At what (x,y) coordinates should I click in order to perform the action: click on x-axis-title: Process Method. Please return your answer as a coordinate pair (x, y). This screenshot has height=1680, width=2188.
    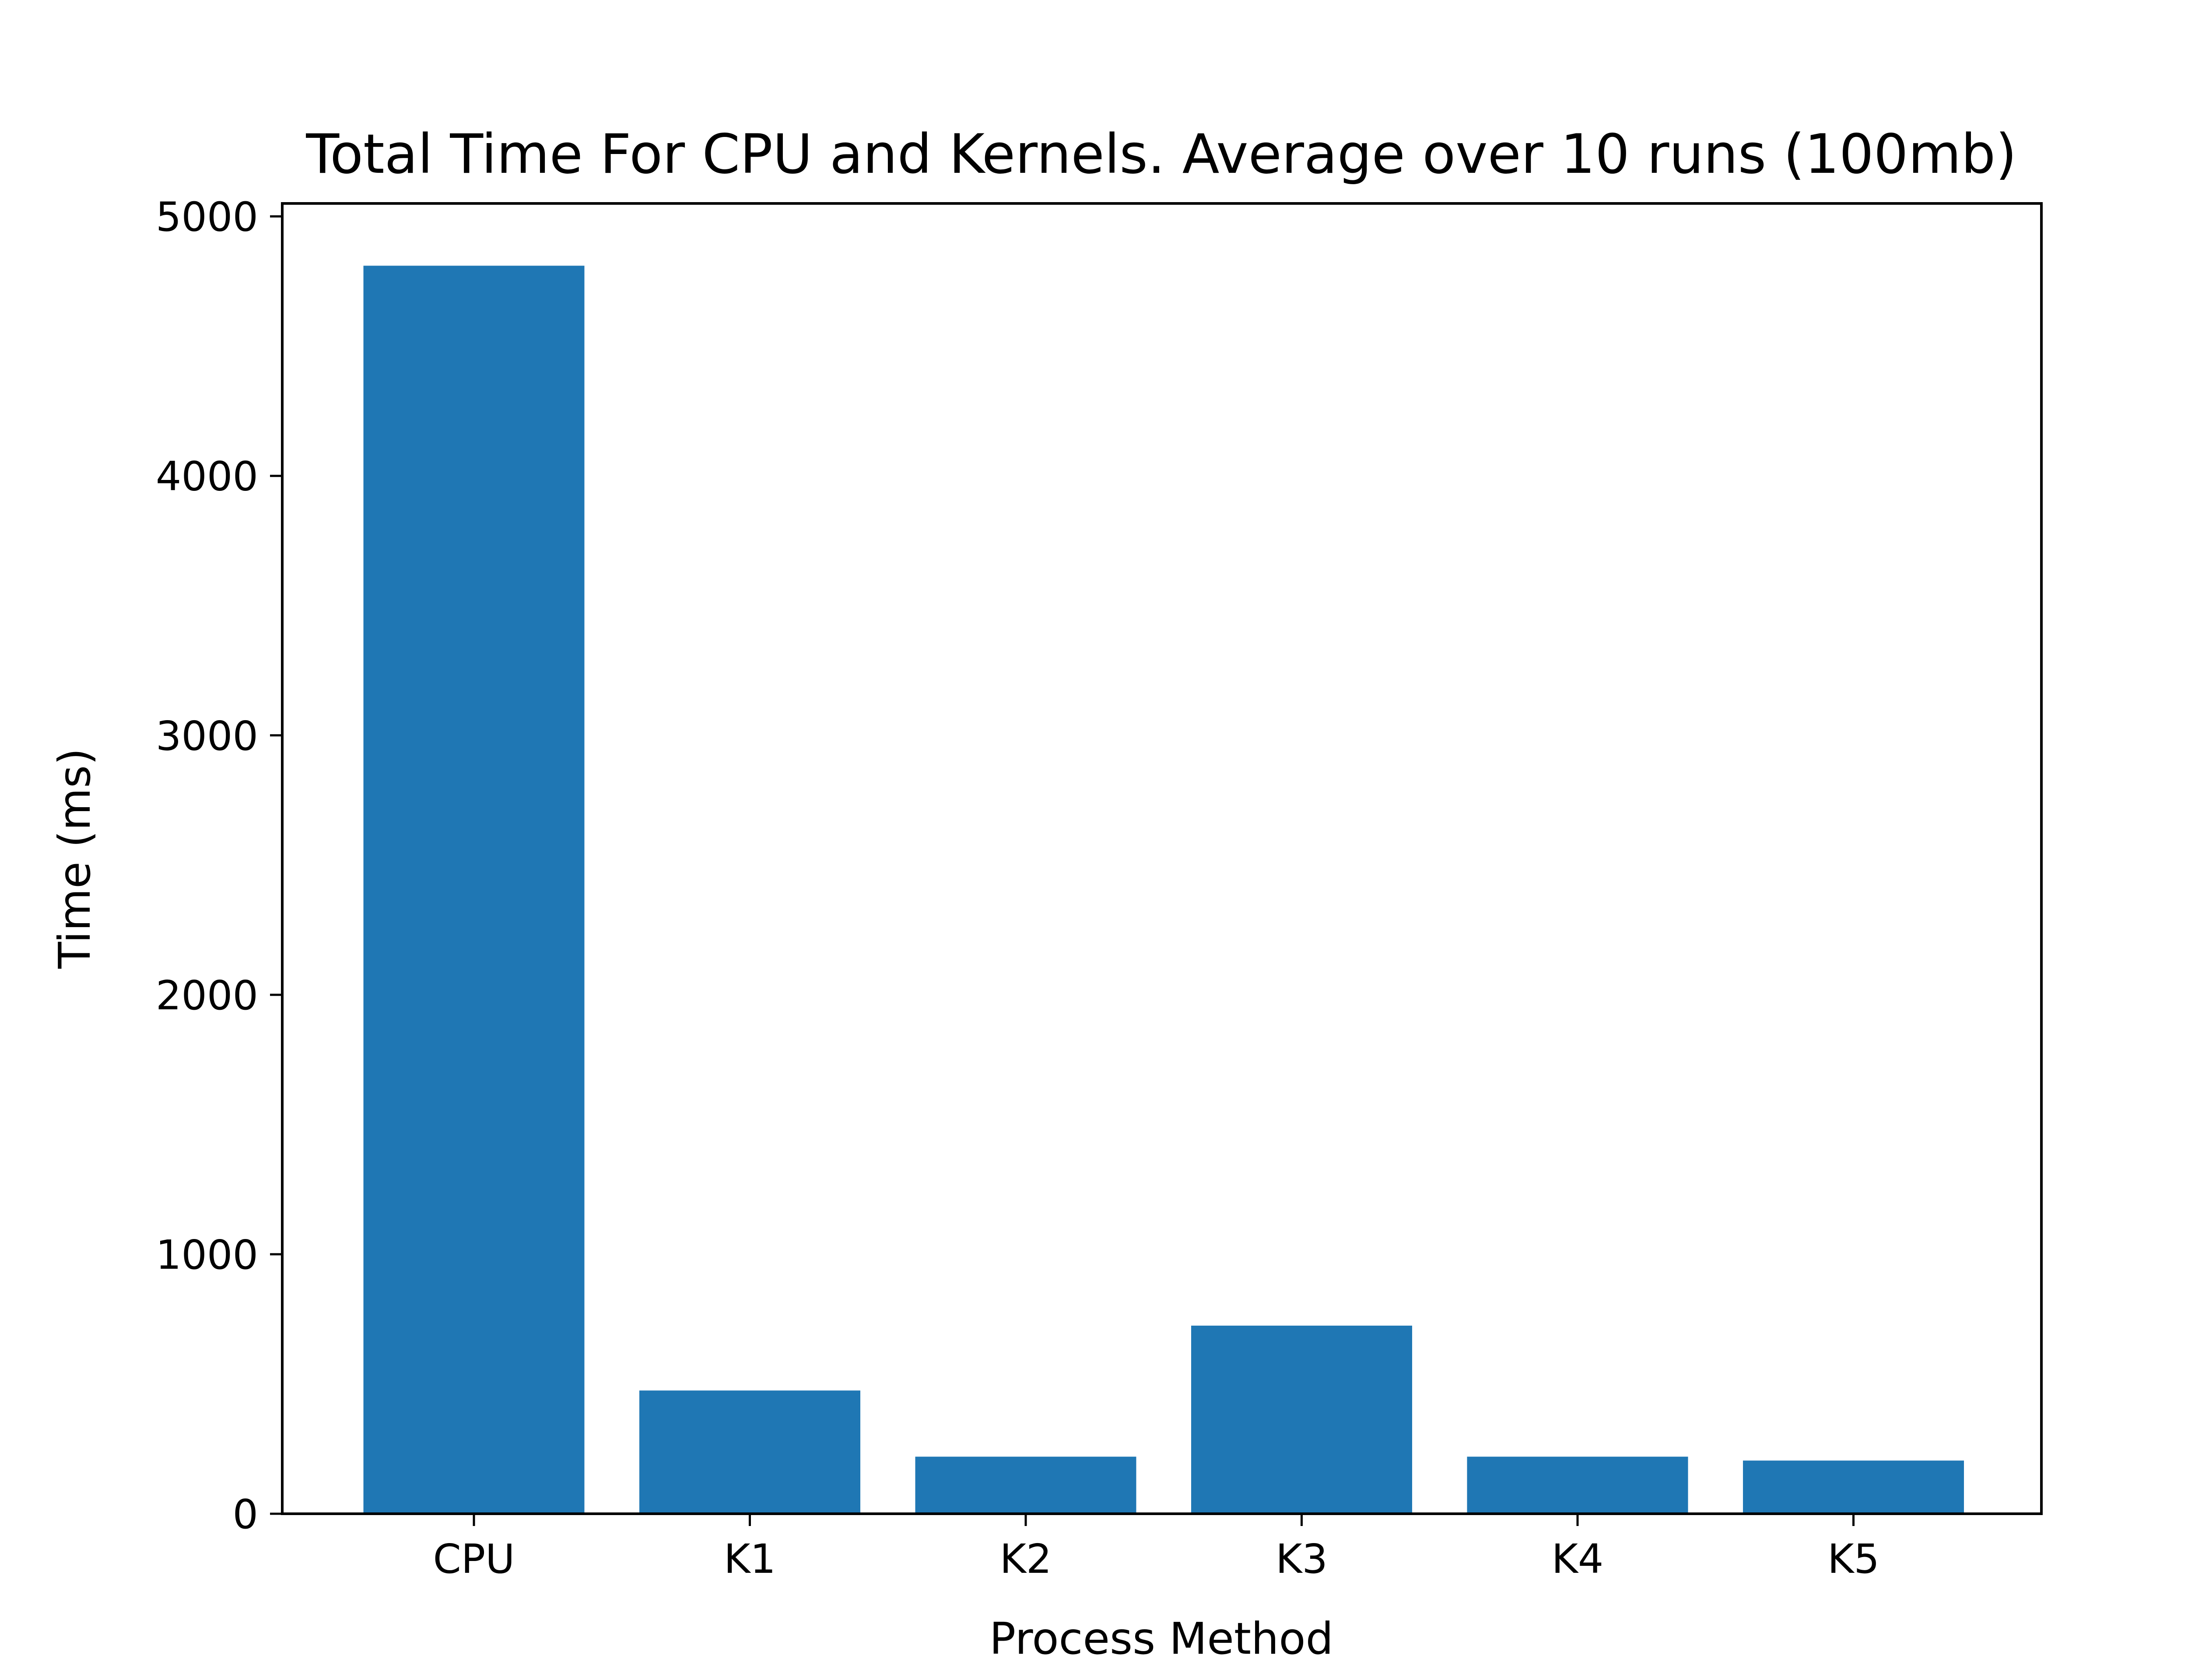
    Looking at the image, I should click on (1161, 1638).